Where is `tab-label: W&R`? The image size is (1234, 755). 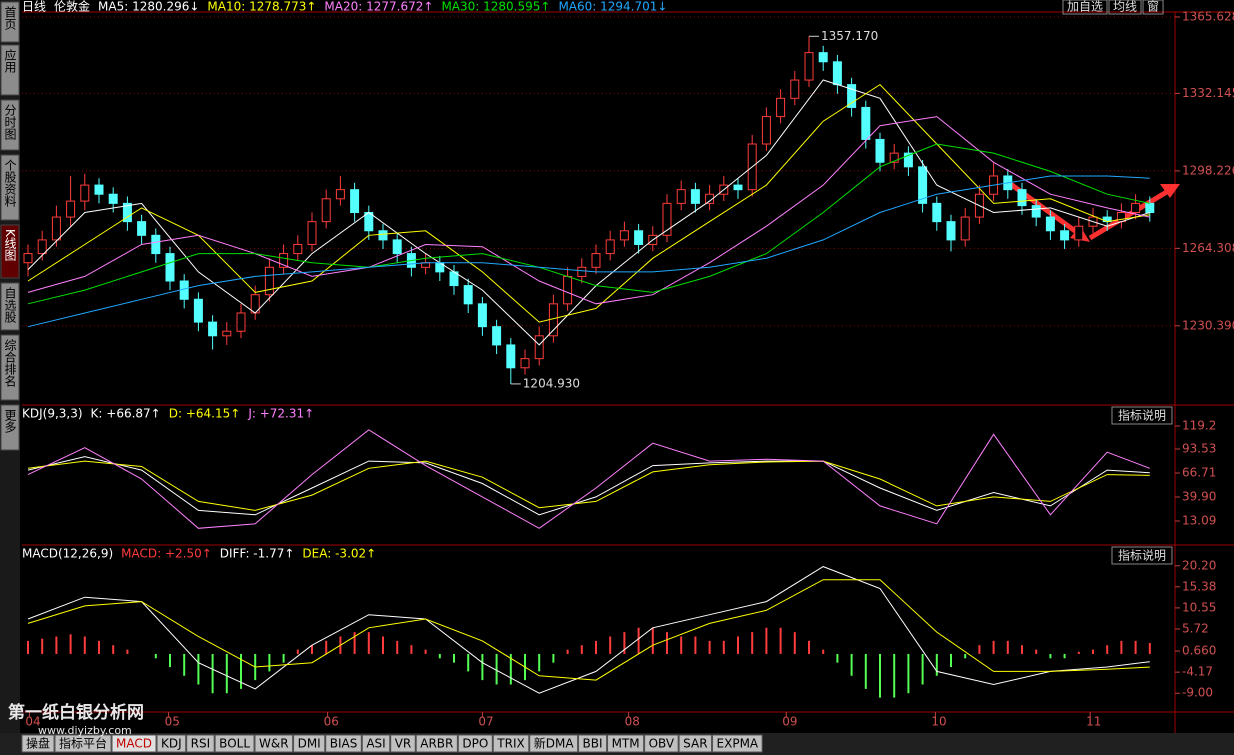
tab-label: W&R is located at coordinates (274, 744).